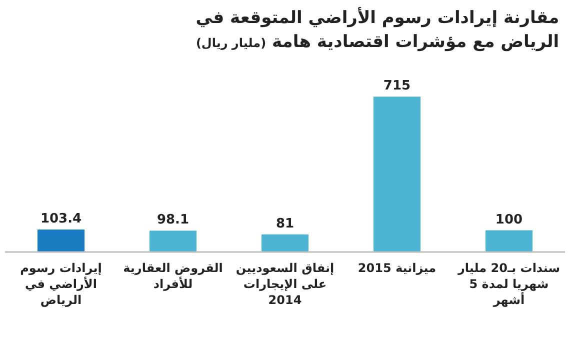 The image size is (570, 350). What do you see at coordinates (509, 284) in the screenshot?
I see `x-tick-label: سندات بـ20 مليار شهريا لمدة 5 أشهر` at bounding box center [509, 284].